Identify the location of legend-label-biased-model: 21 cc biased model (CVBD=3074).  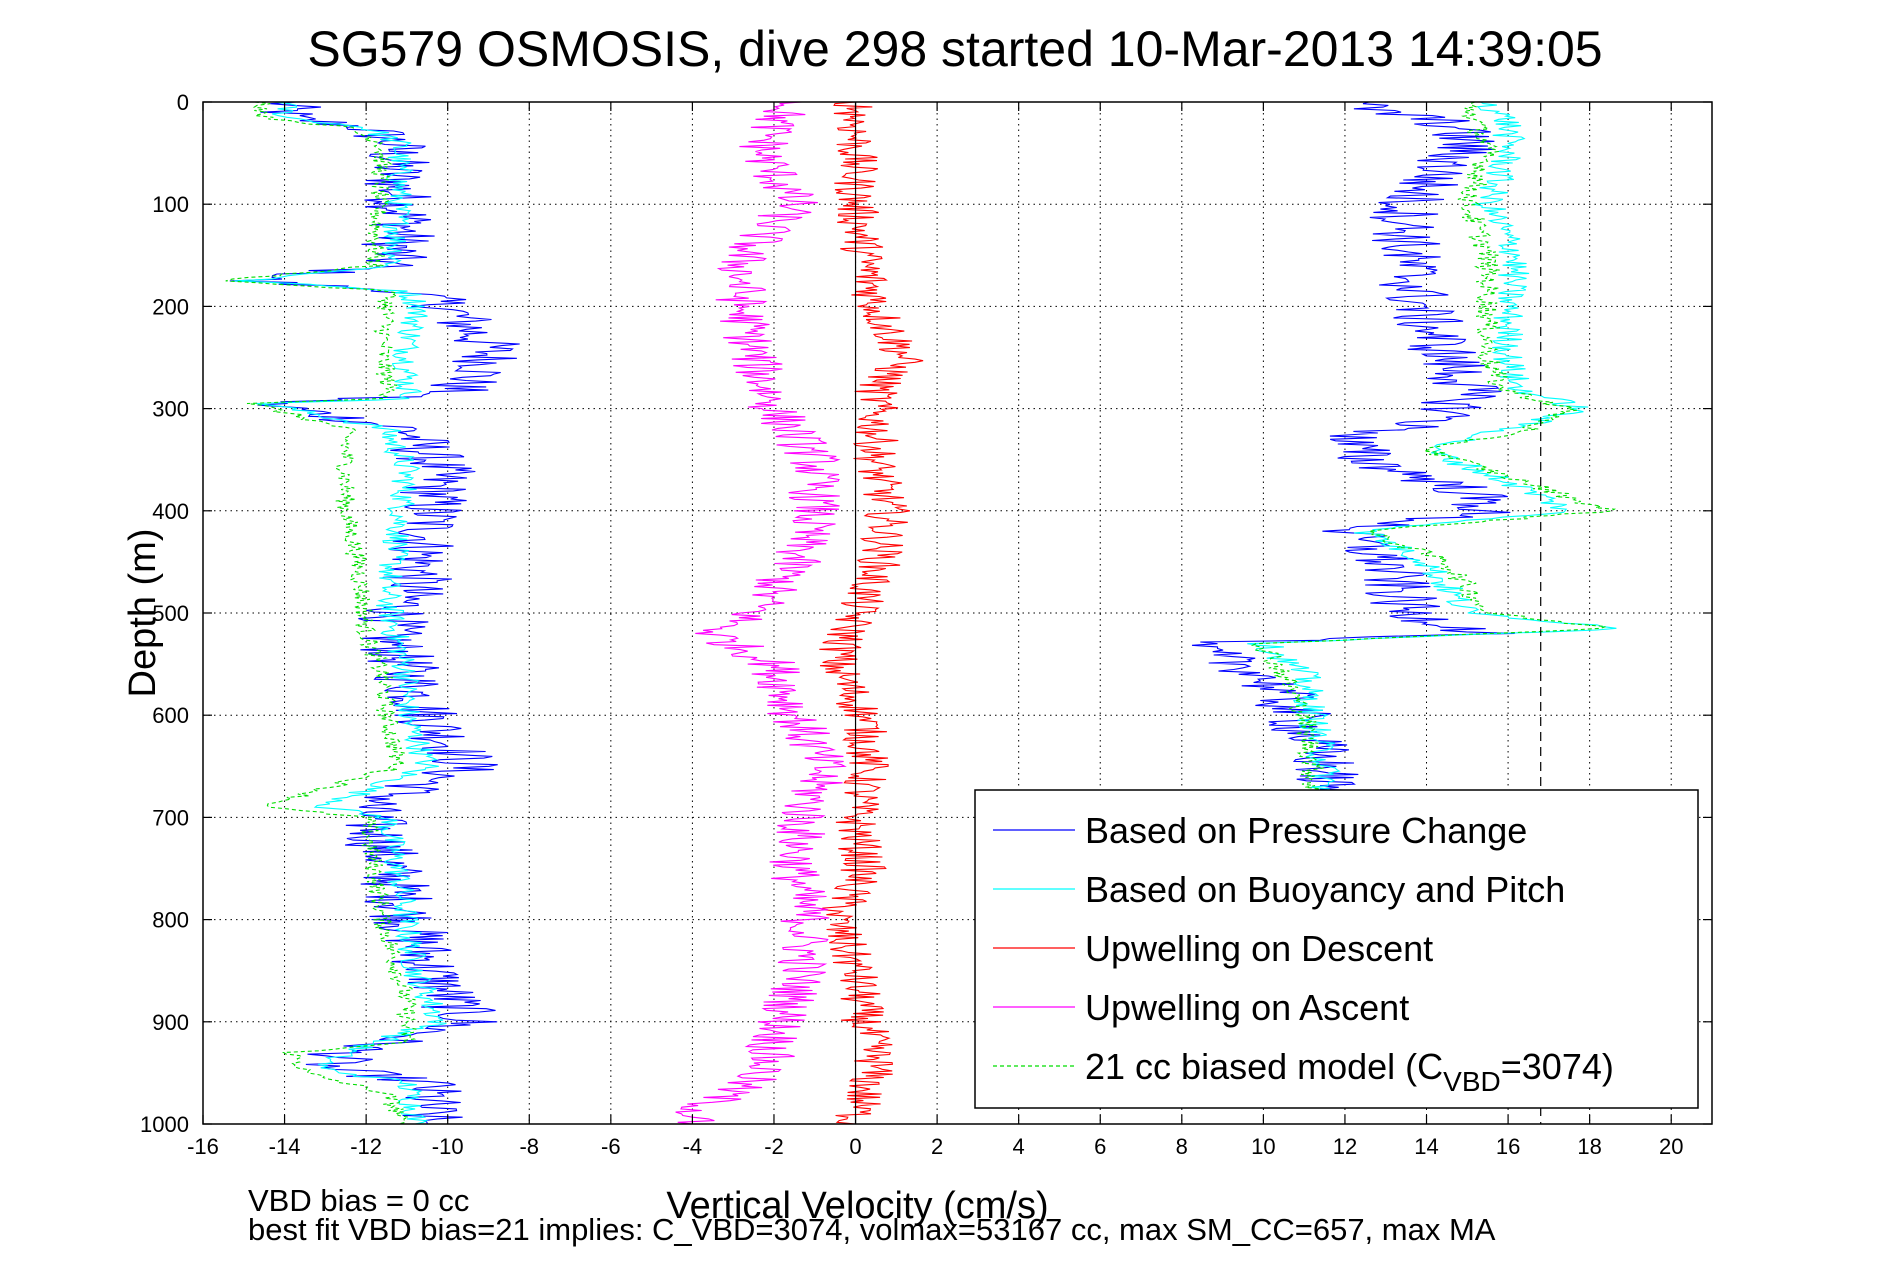
(1349, 1071).